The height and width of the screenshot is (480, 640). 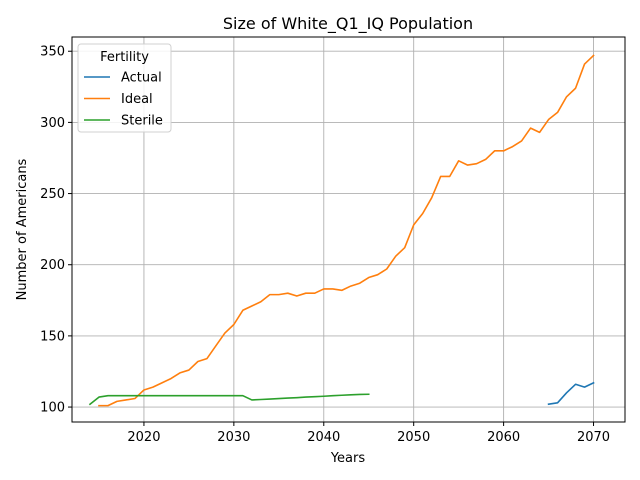 What do you see at coordinates (52, 265) in the screenshot?
I see `y-tick-label: 200` at bounding box center [52, 265].